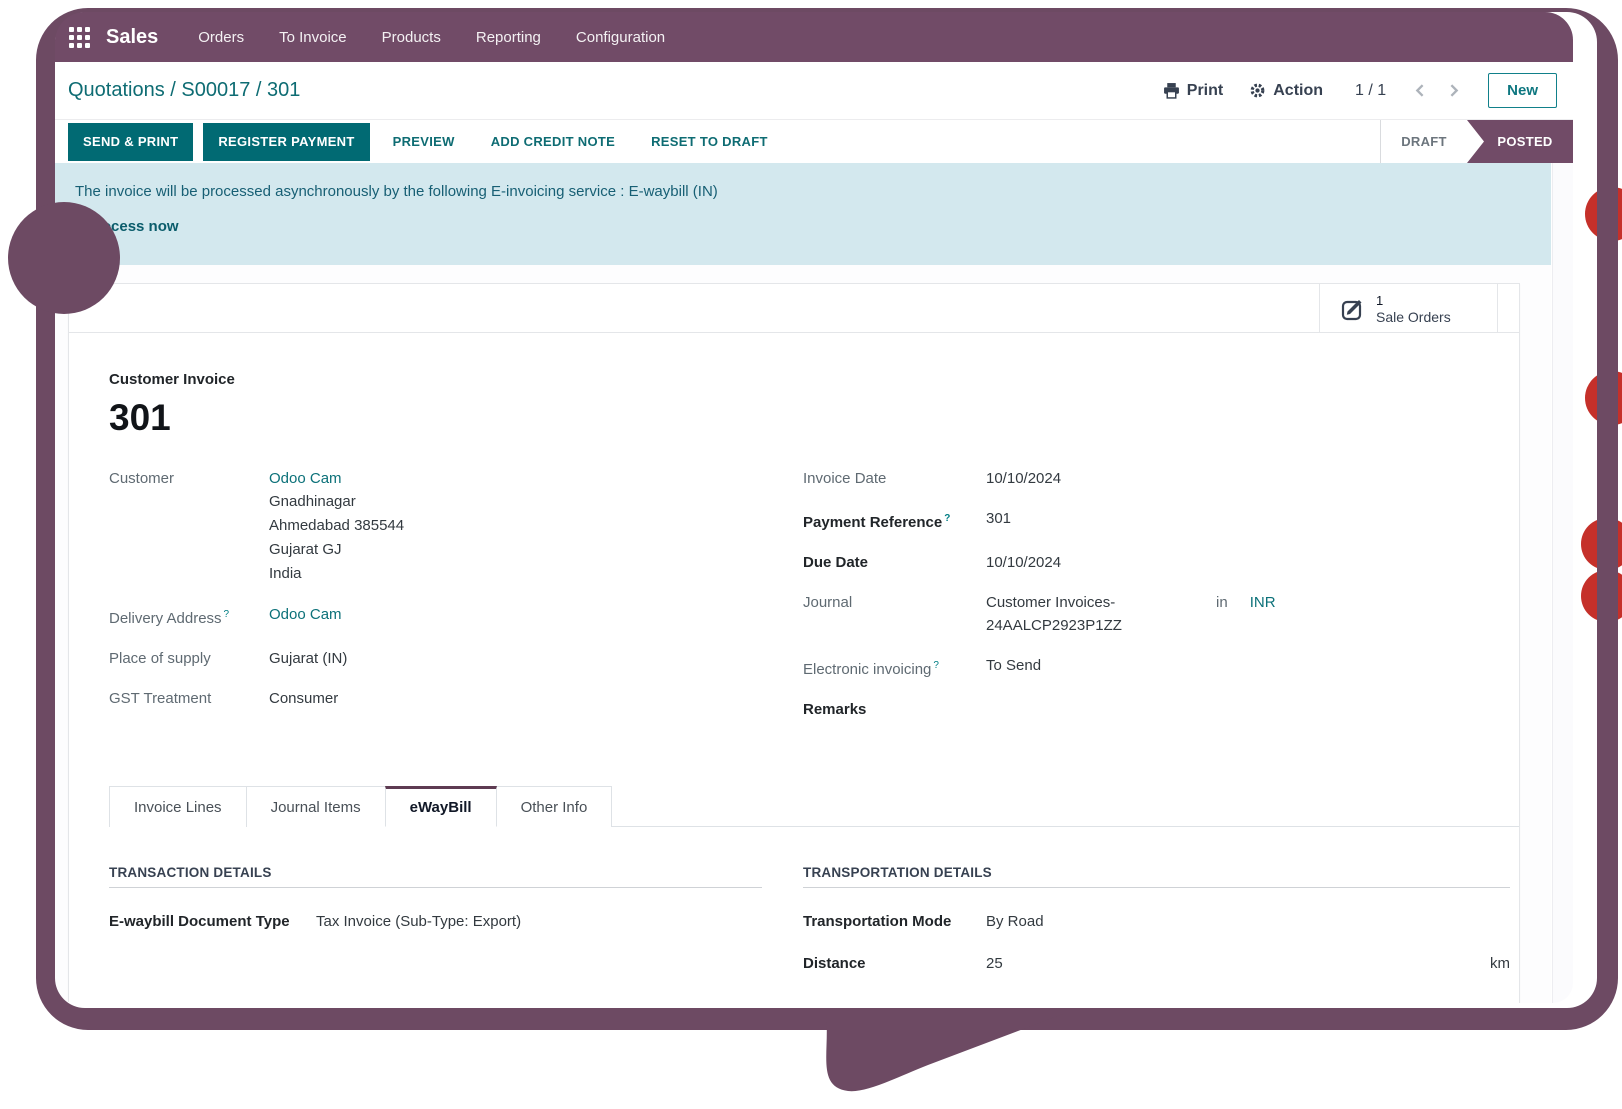  What do you see at coordinates (456, 616) in the screenshot?
I see `delivery-address-field: Delivery Address? Odoo Cam` at bounding box center [456, 616].